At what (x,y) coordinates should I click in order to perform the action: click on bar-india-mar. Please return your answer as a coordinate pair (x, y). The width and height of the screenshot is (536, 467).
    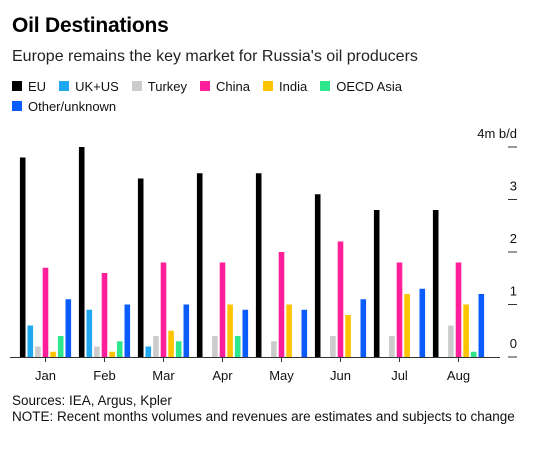
    Looking at the image, I should click on (171, 343).